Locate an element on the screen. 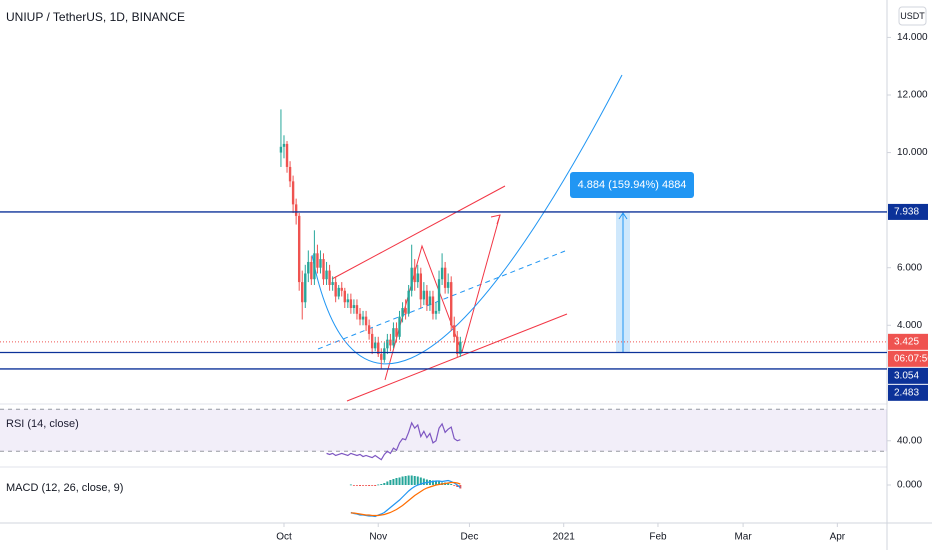 The height and width of the screenshot is (550, 932). measure-arrowhead is located at coordinates (623, 216).